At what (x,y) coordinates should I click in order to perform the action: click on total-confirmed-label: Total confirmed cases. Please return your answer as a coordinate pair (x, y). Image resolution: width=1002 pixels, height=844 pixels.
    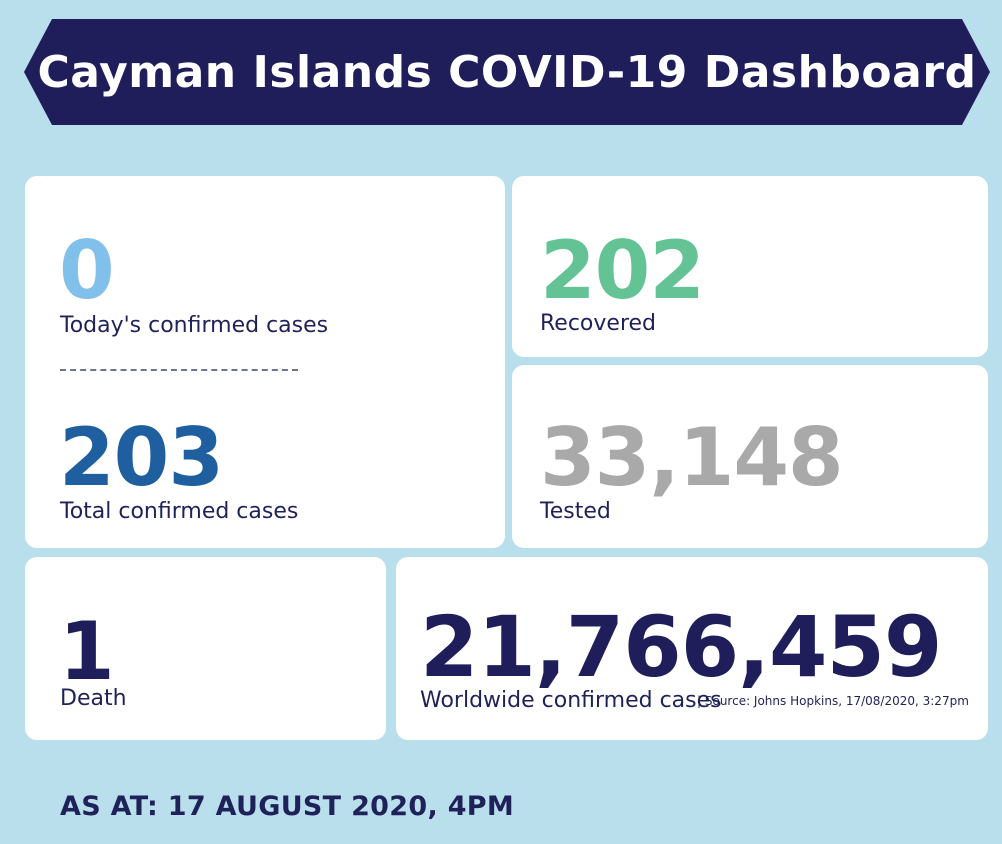
    Looking at the image, I should click on (179, 511).